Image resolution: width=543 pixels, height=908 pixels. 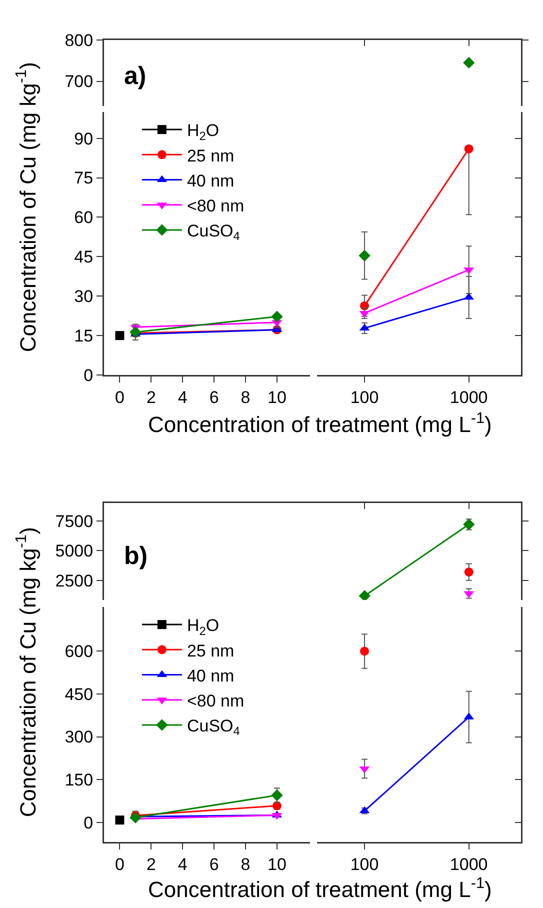 I want to click on y-tick-label: 7500, so click(x=74, y=521).